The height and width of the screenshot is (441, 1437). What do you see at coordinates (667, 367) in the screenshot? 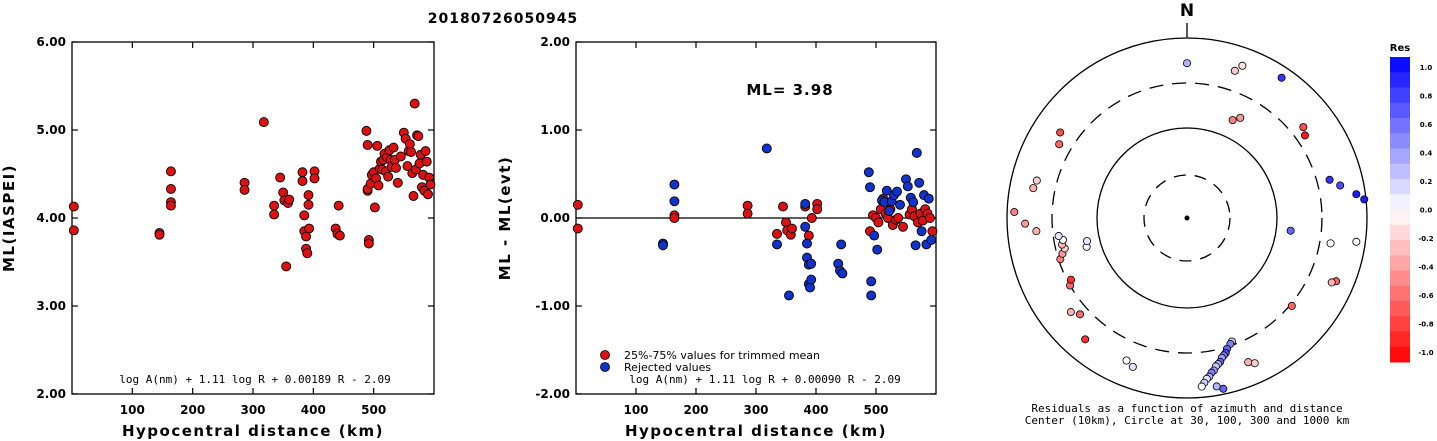
I see `legend-label-rejected: Rejected values` at bounding box center [667, 367].